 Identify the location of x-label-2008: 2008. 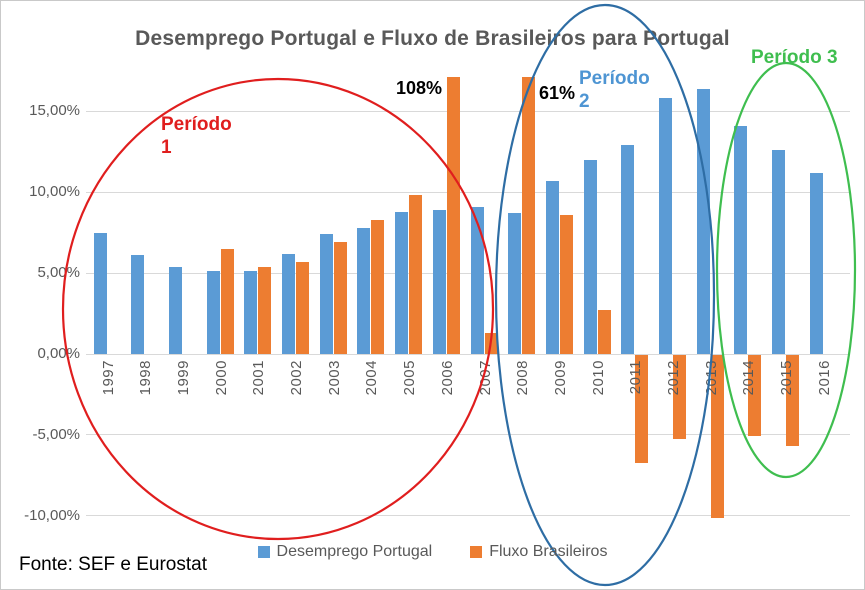
(523, 378).